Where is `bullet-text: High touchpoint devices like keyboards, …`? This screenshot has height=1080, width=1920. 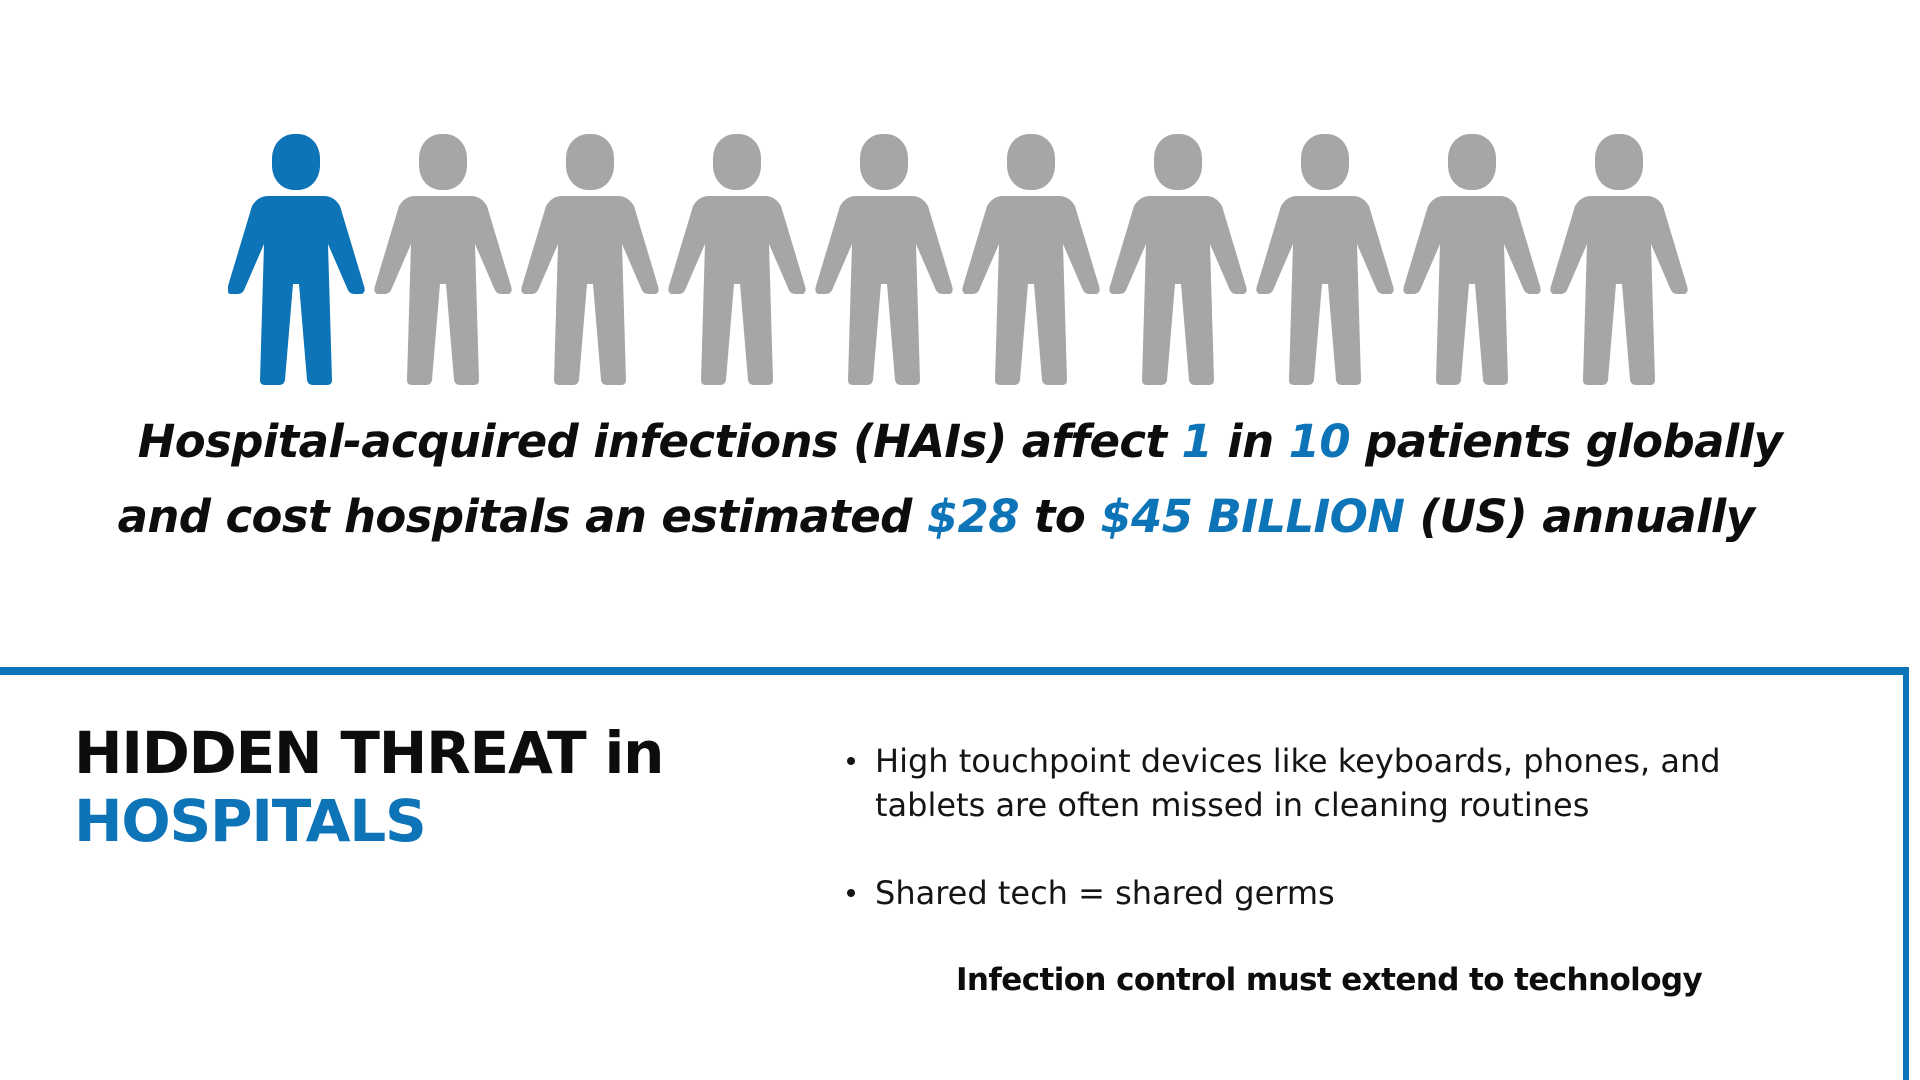 bullet-text: High touchpoint devices like keyboards, … is located at coordinates (1298, 783).